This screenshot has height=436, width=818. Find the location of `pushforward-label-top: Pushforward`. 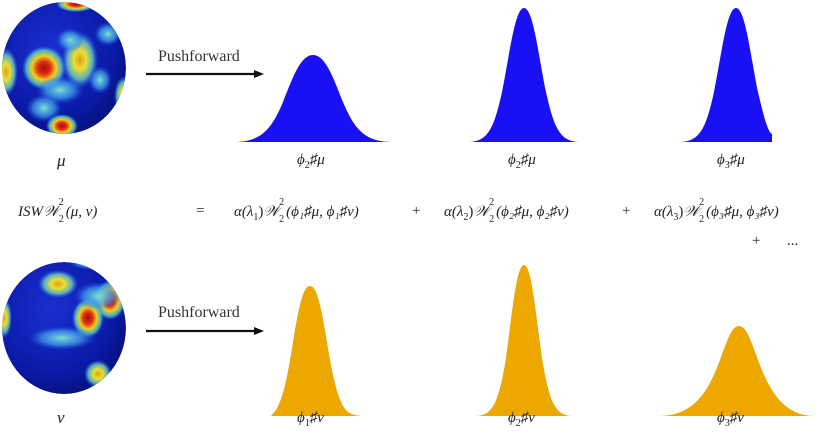

pushforward-label-top: Pushforward is located at coordinates (199, 56).